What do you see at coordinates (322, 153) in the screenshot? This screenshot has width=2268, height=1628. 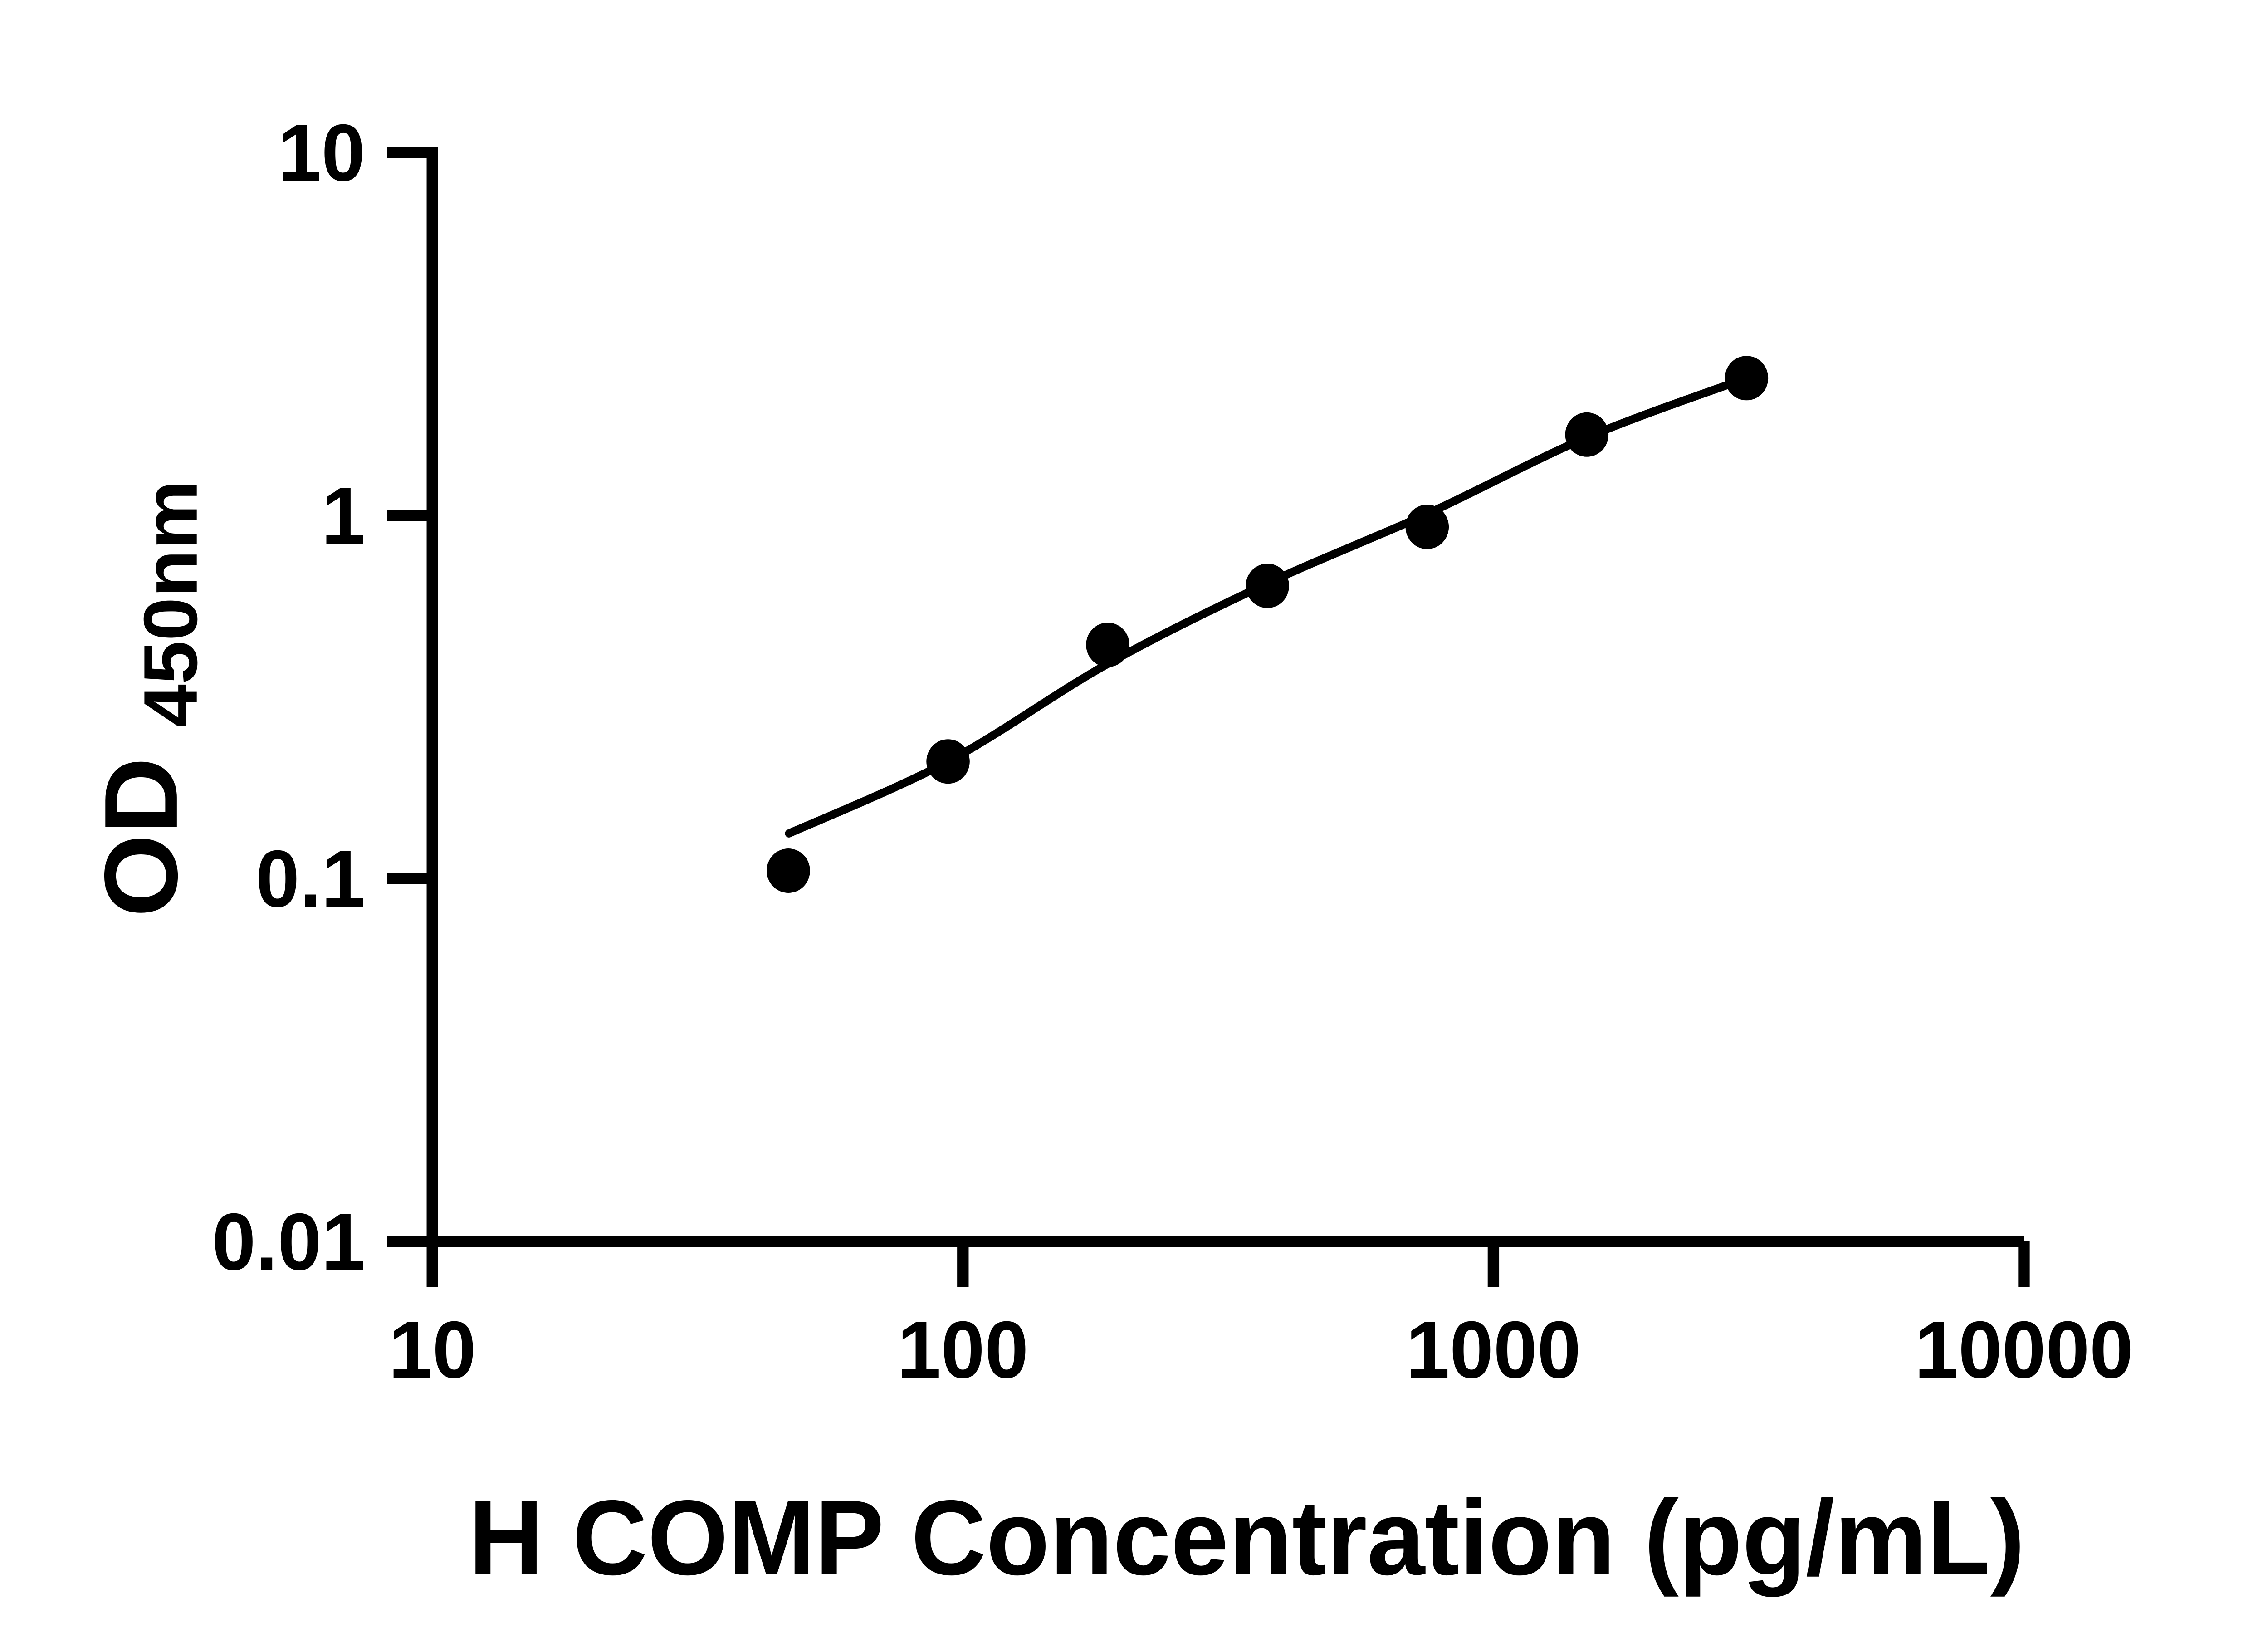 I see `y-tick-label: 10` at bounding box center [322, 153].